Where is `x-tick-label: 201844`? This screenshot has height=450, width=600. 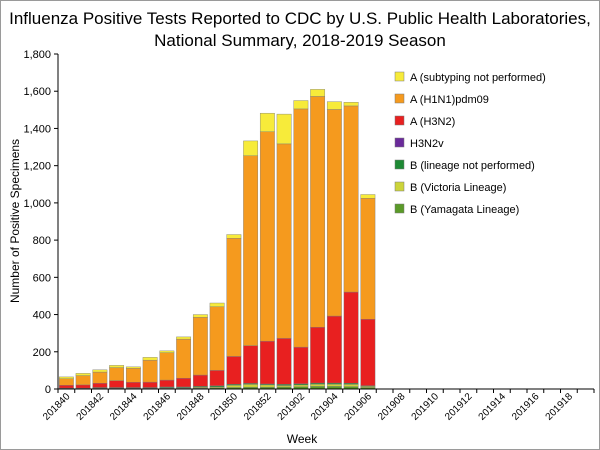 x-tick-label: 201844 is located at coordinates (124, 407).